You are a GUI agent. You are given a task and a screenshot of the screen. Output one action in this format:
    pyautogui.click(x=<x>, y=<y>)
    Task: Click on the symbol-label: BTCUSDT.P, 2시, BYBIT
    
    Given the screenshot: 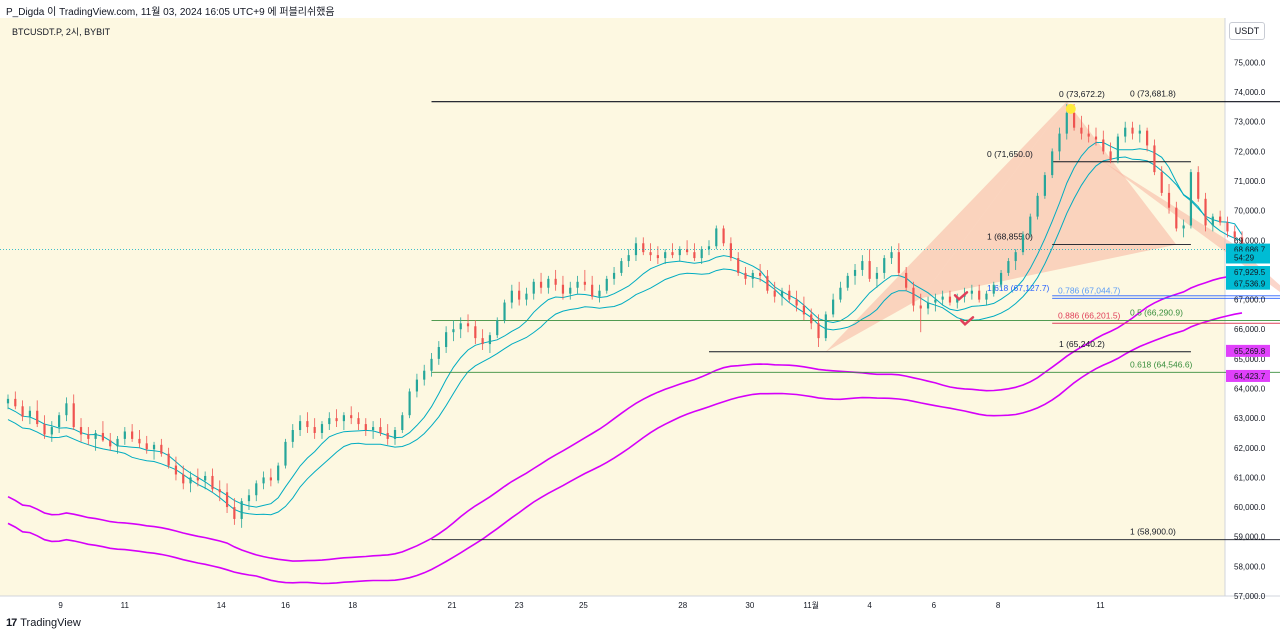 What is the action you would take?
    pyautogui.click(x=61, y=32)
    